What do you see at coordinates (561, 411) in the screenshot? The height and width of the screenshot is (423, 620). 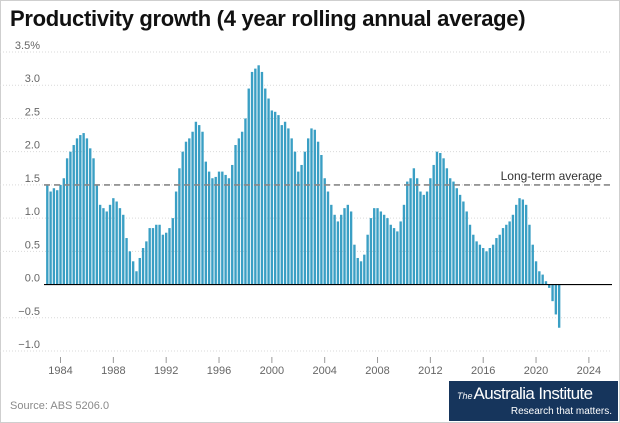 I see `logo-tagline: Research that matters.` at bounding box center [561, 411].